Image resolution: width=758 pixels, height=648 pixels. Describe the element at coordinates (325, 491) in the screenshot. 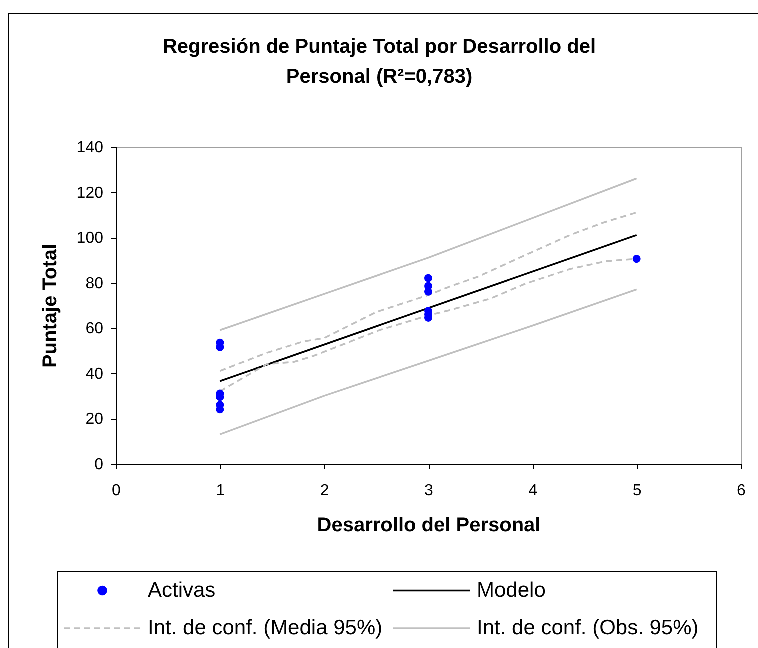

I see `x-tick-label: 2` at that location.